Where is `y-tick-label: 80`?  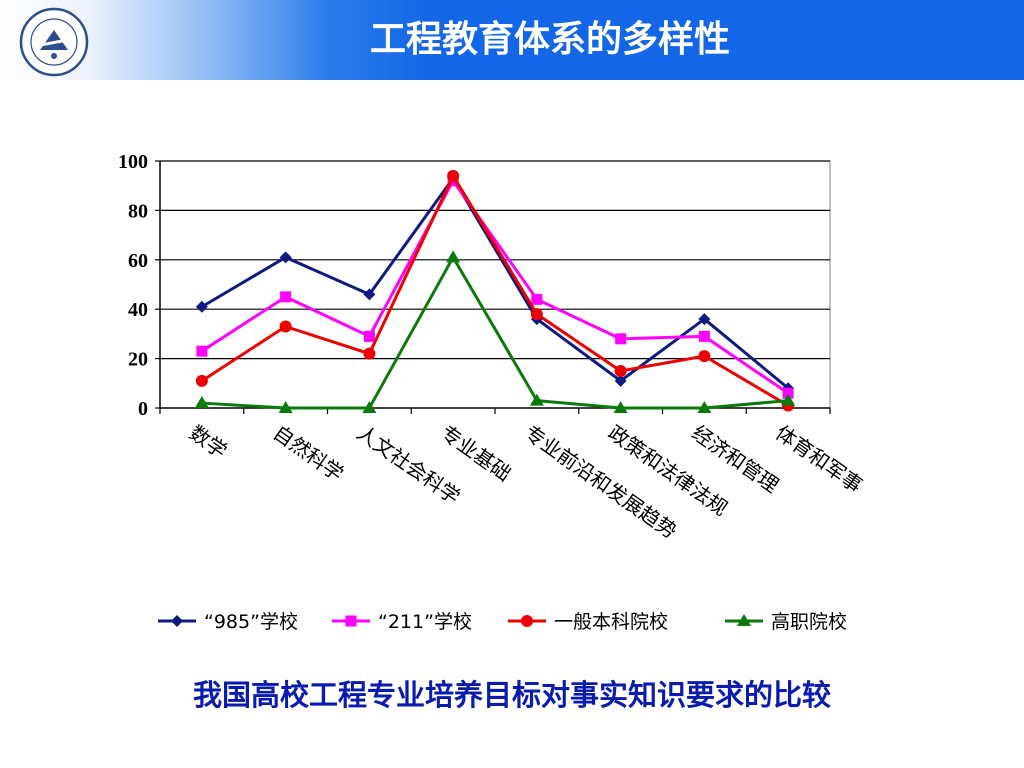 y-tick-label: 80 is located at coordinates (138, 211).